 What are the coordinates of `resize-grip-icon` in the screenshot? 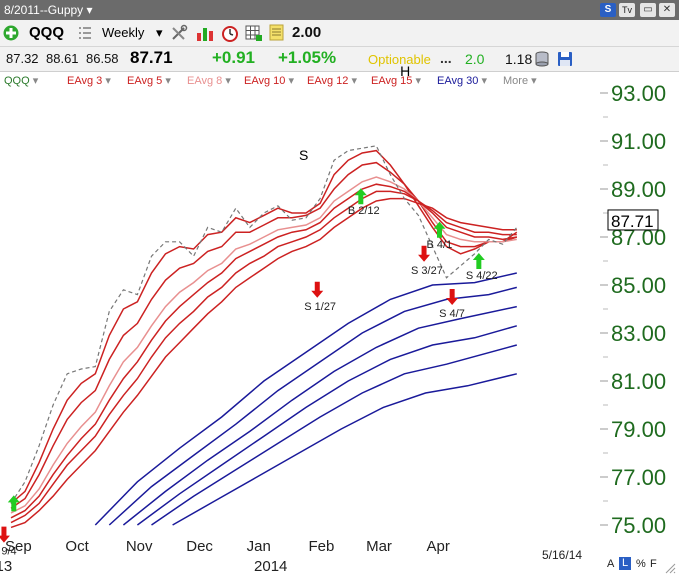 It's located at (670, 568).